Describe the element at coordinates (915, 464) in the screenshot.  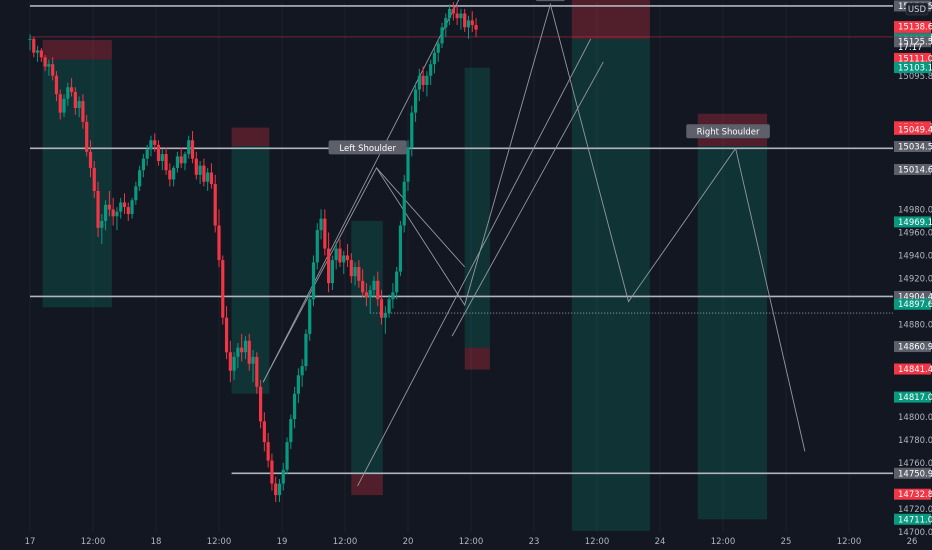
I see `price-tick-label: 14760.00` at that location.